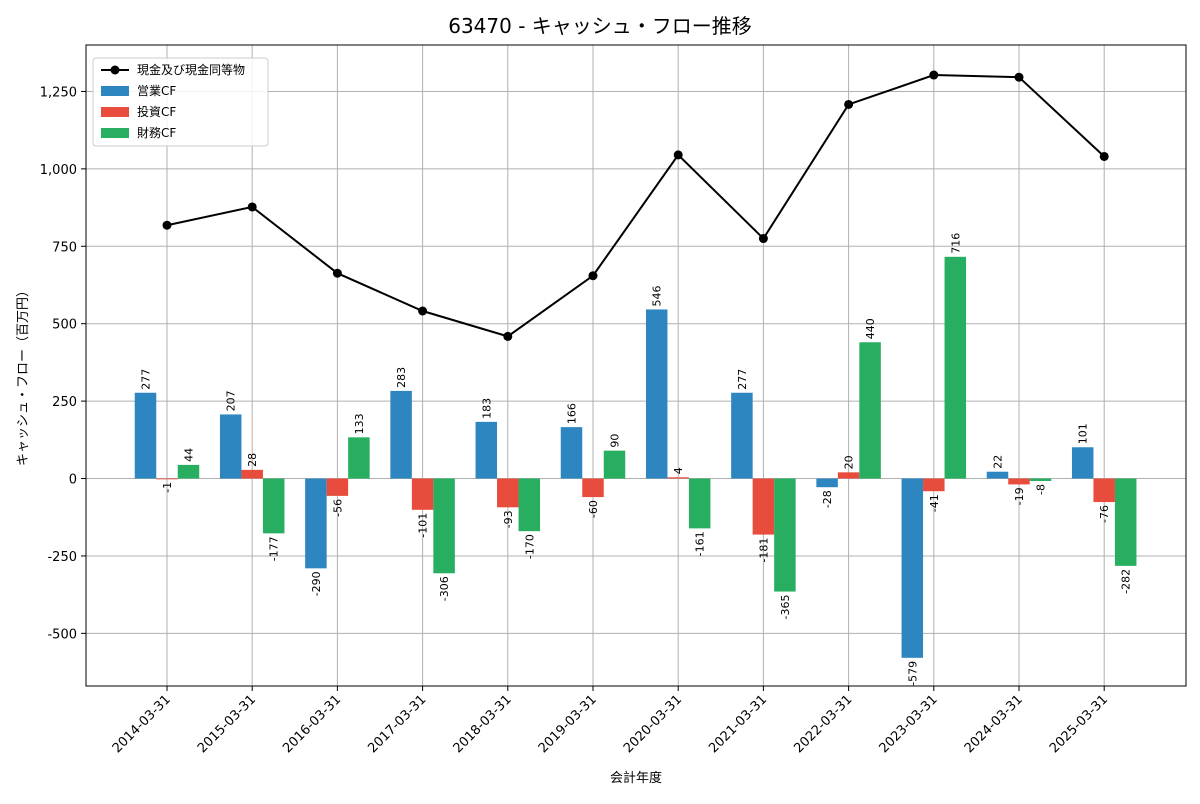  I want to click on bar-value-label: 440, so click(870, 328).